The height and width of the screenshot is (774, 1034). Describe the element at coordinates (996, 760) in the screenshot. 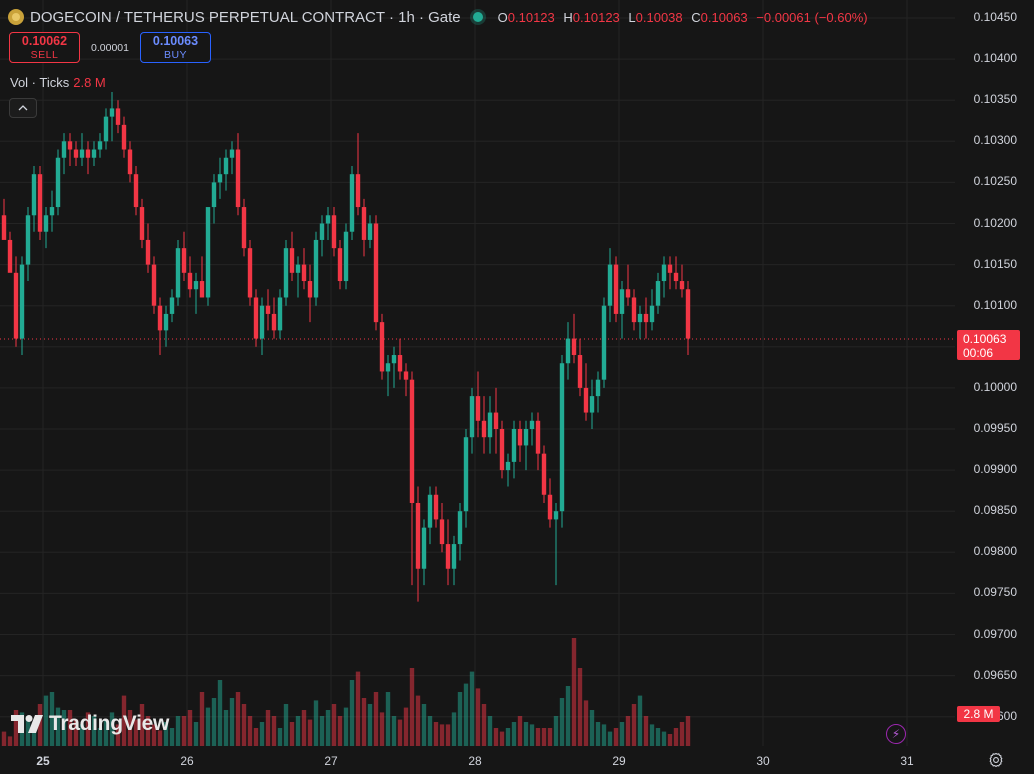

I see `gear-icon` at that location.